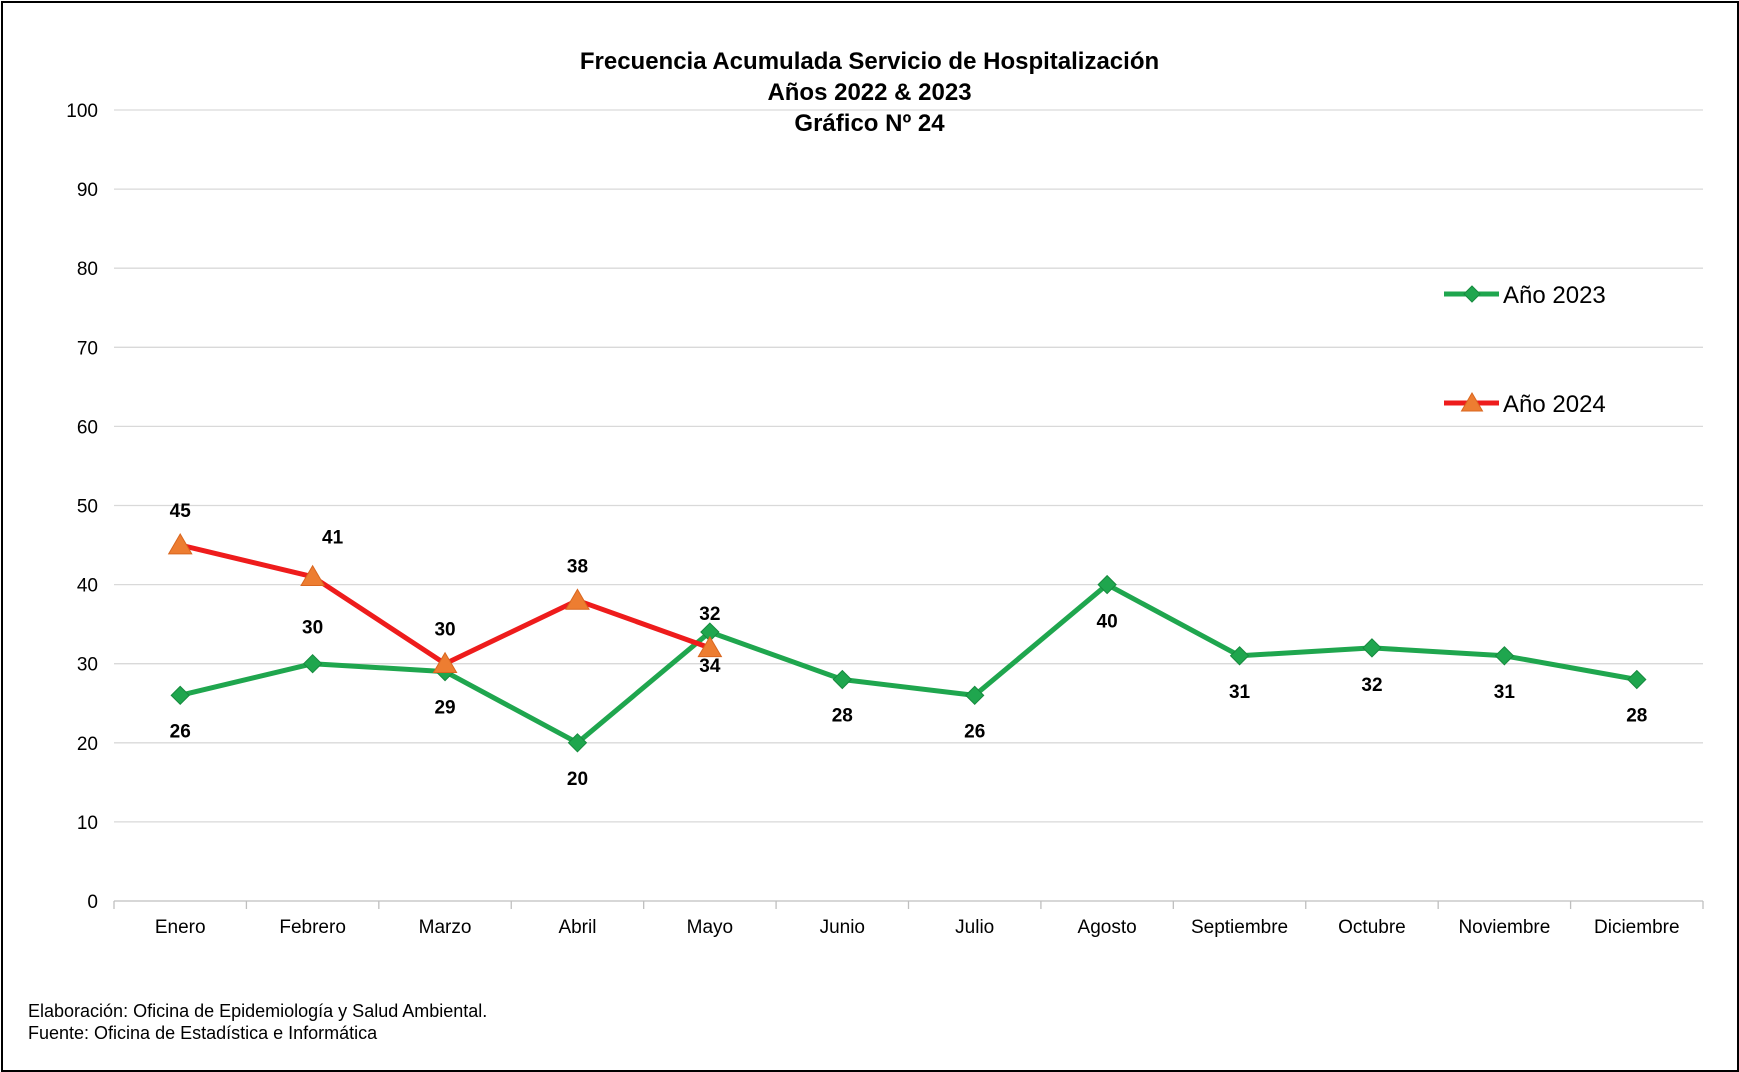 This screenshot has height=1072, width=1739. What do you see at coordinates (1371, 685) in the screenshot?
I see `data-label-2023-octubre: 32` at bounding box center [1371, 685].